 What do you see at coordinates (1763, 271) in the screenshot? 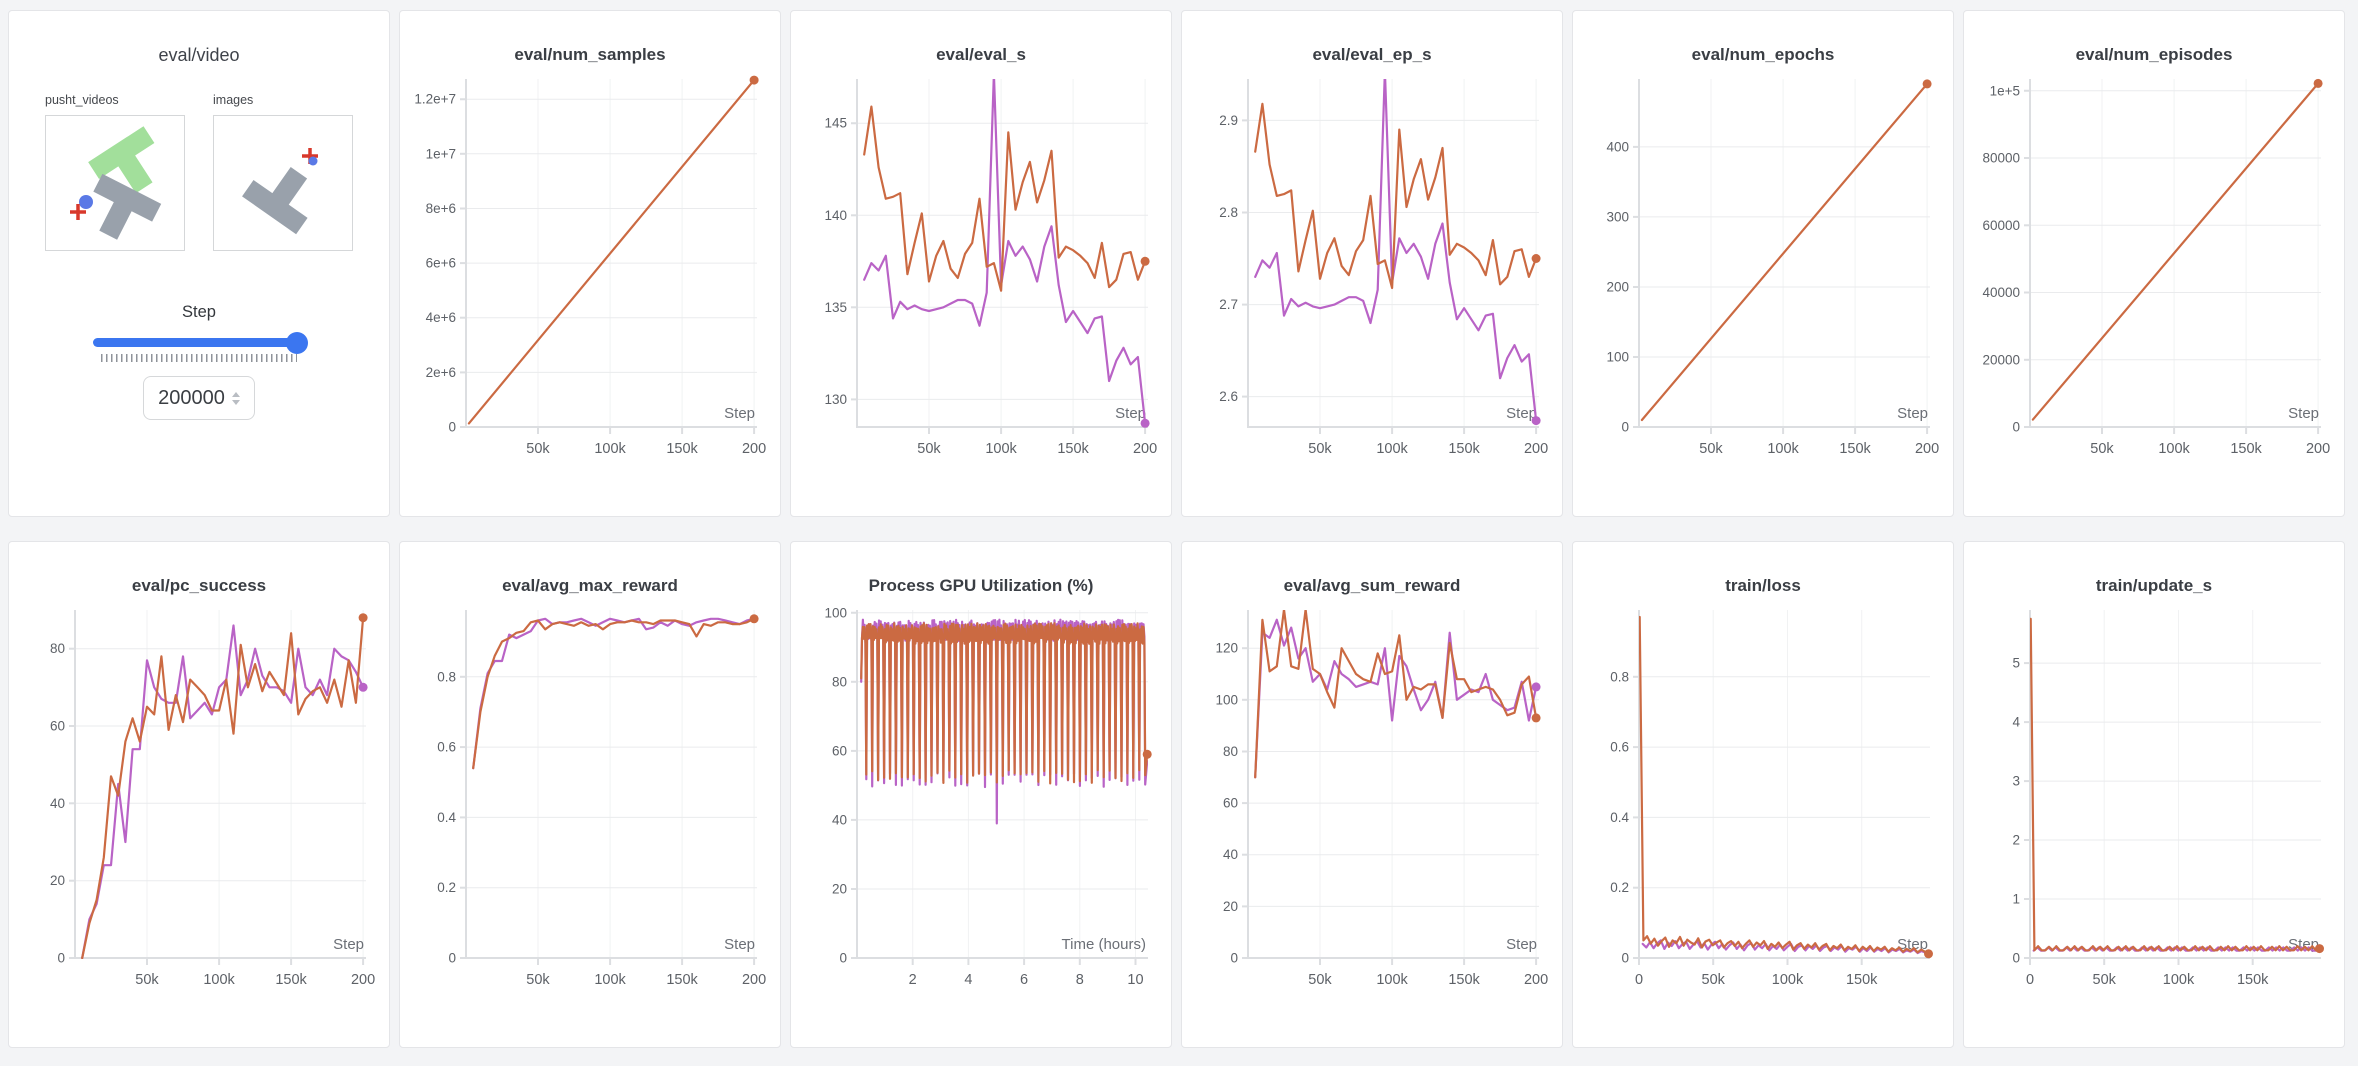
I see `chart-eval-num-epochs: 0 100 200 300 400 50k 100k 150k 200 Step` at bounding box center [1763, 271].